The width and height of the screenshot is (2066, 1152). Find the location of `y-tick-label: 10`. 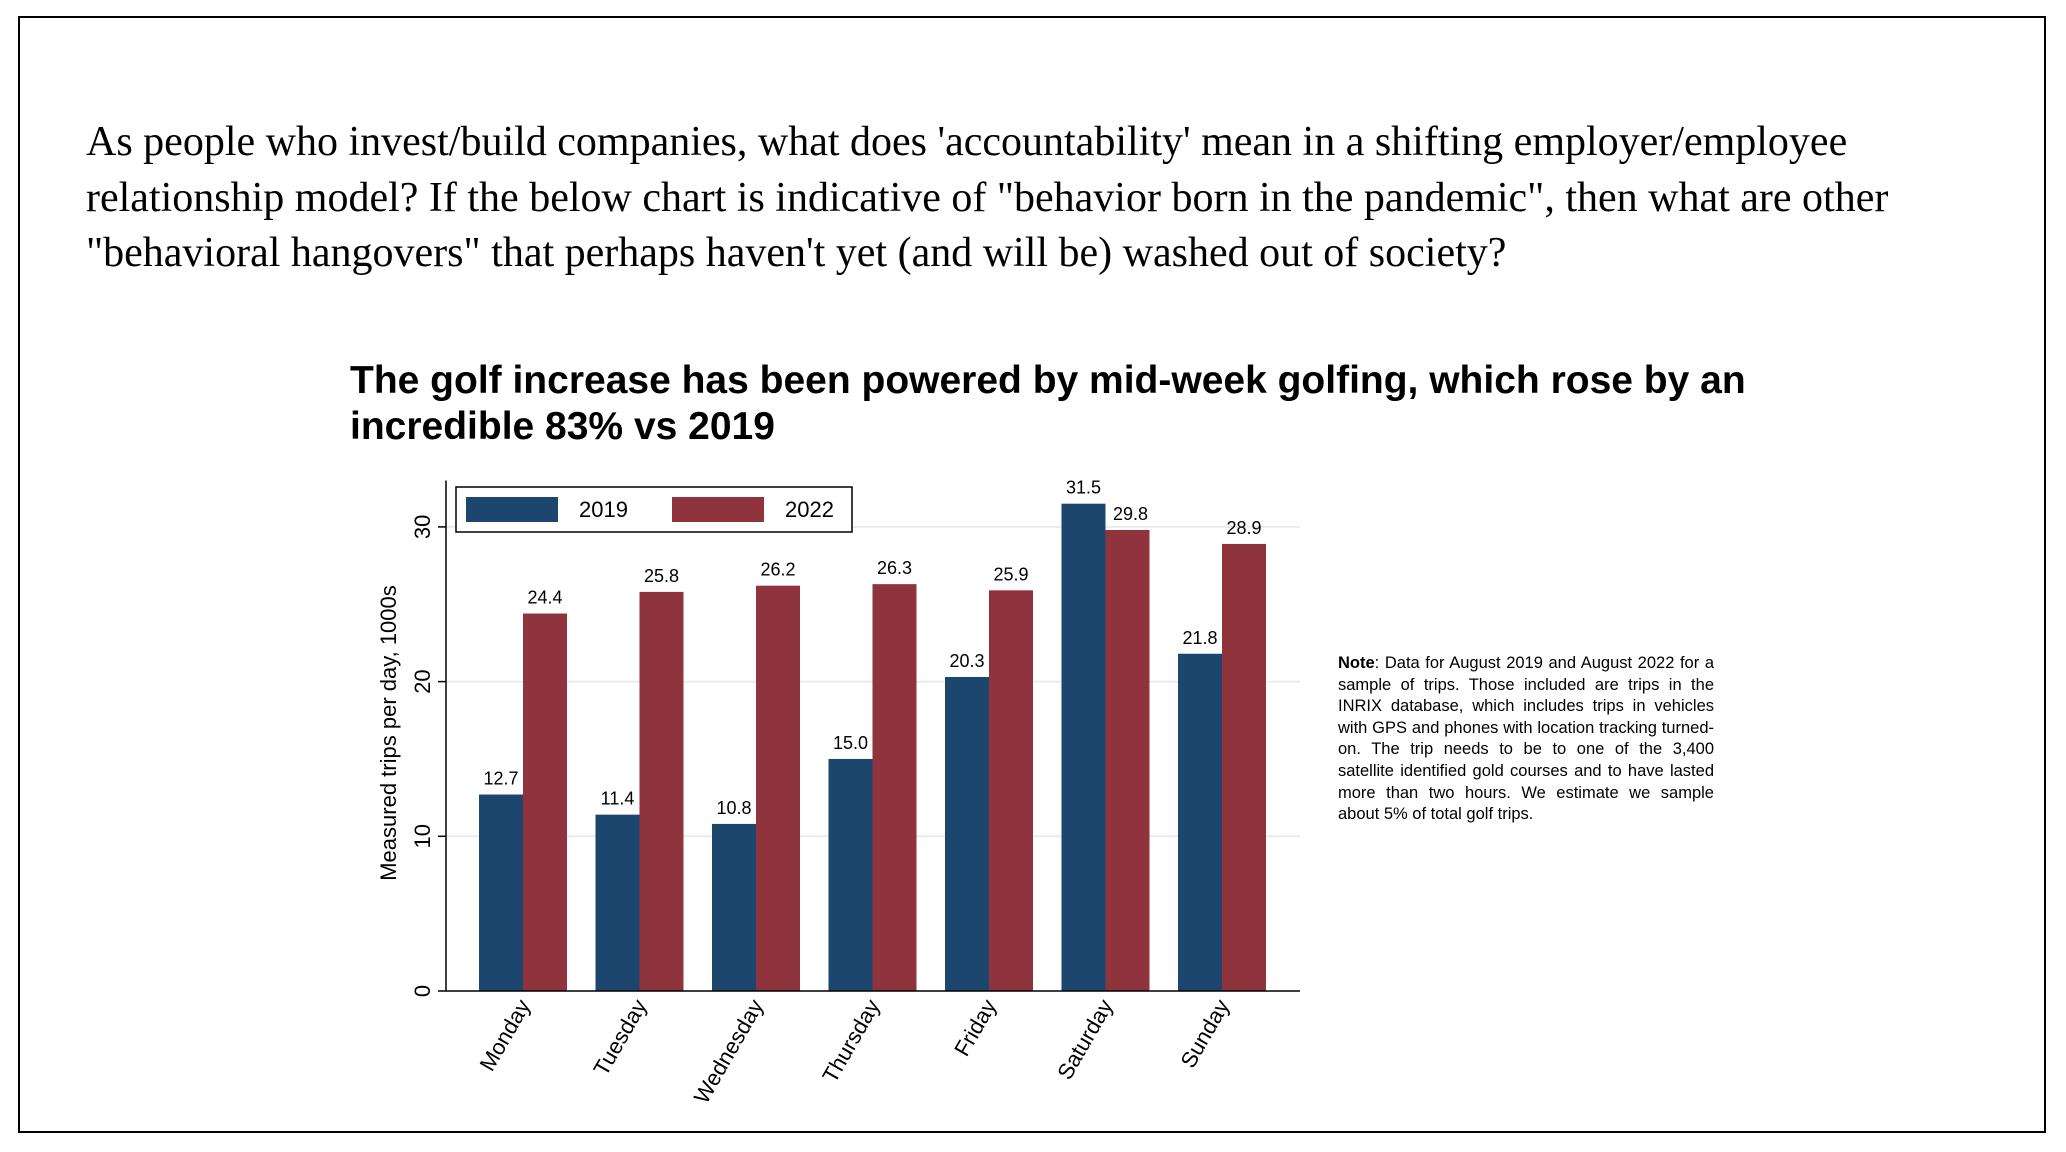

y-tick-label: 10 is located at coordinates (422, 836).